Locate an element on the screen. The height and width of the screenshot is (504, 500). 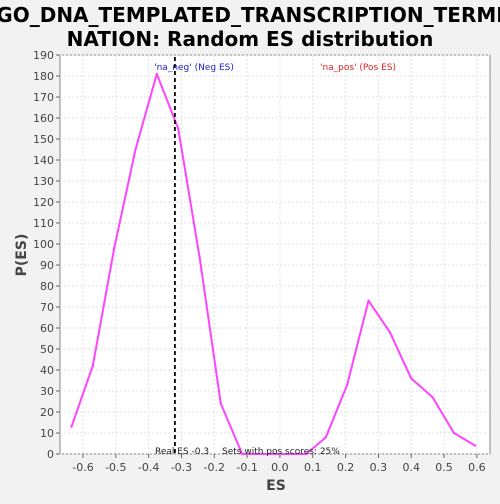
y-tick-label: 20 is located at coordinates (47, 412).